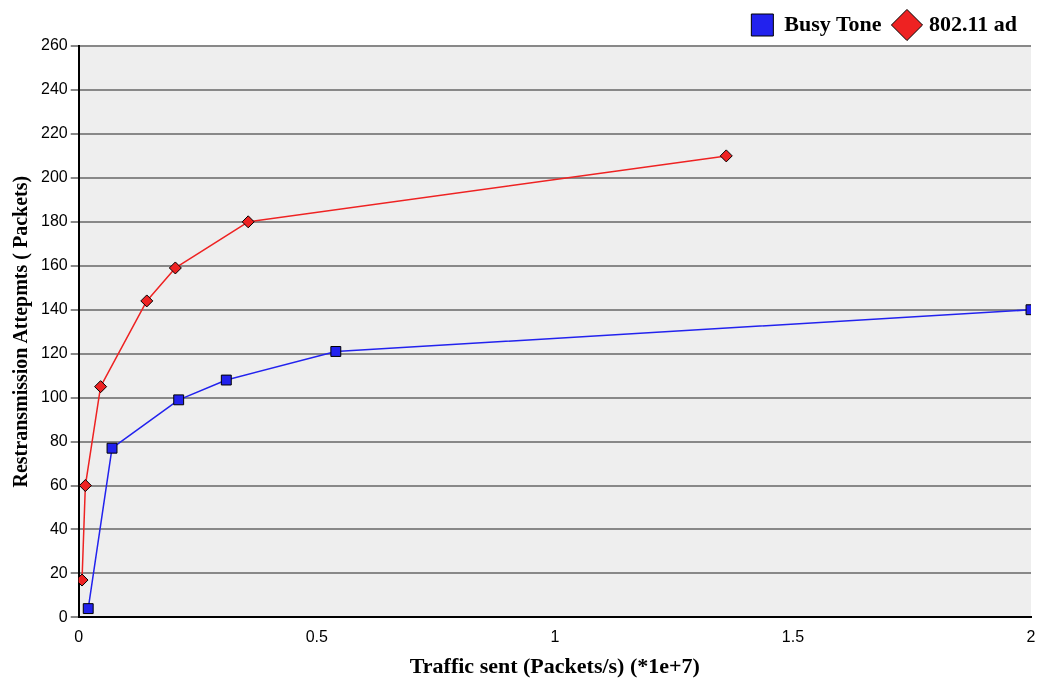  I want to click on legend-label: 802.11 ad, so click(973, 23).